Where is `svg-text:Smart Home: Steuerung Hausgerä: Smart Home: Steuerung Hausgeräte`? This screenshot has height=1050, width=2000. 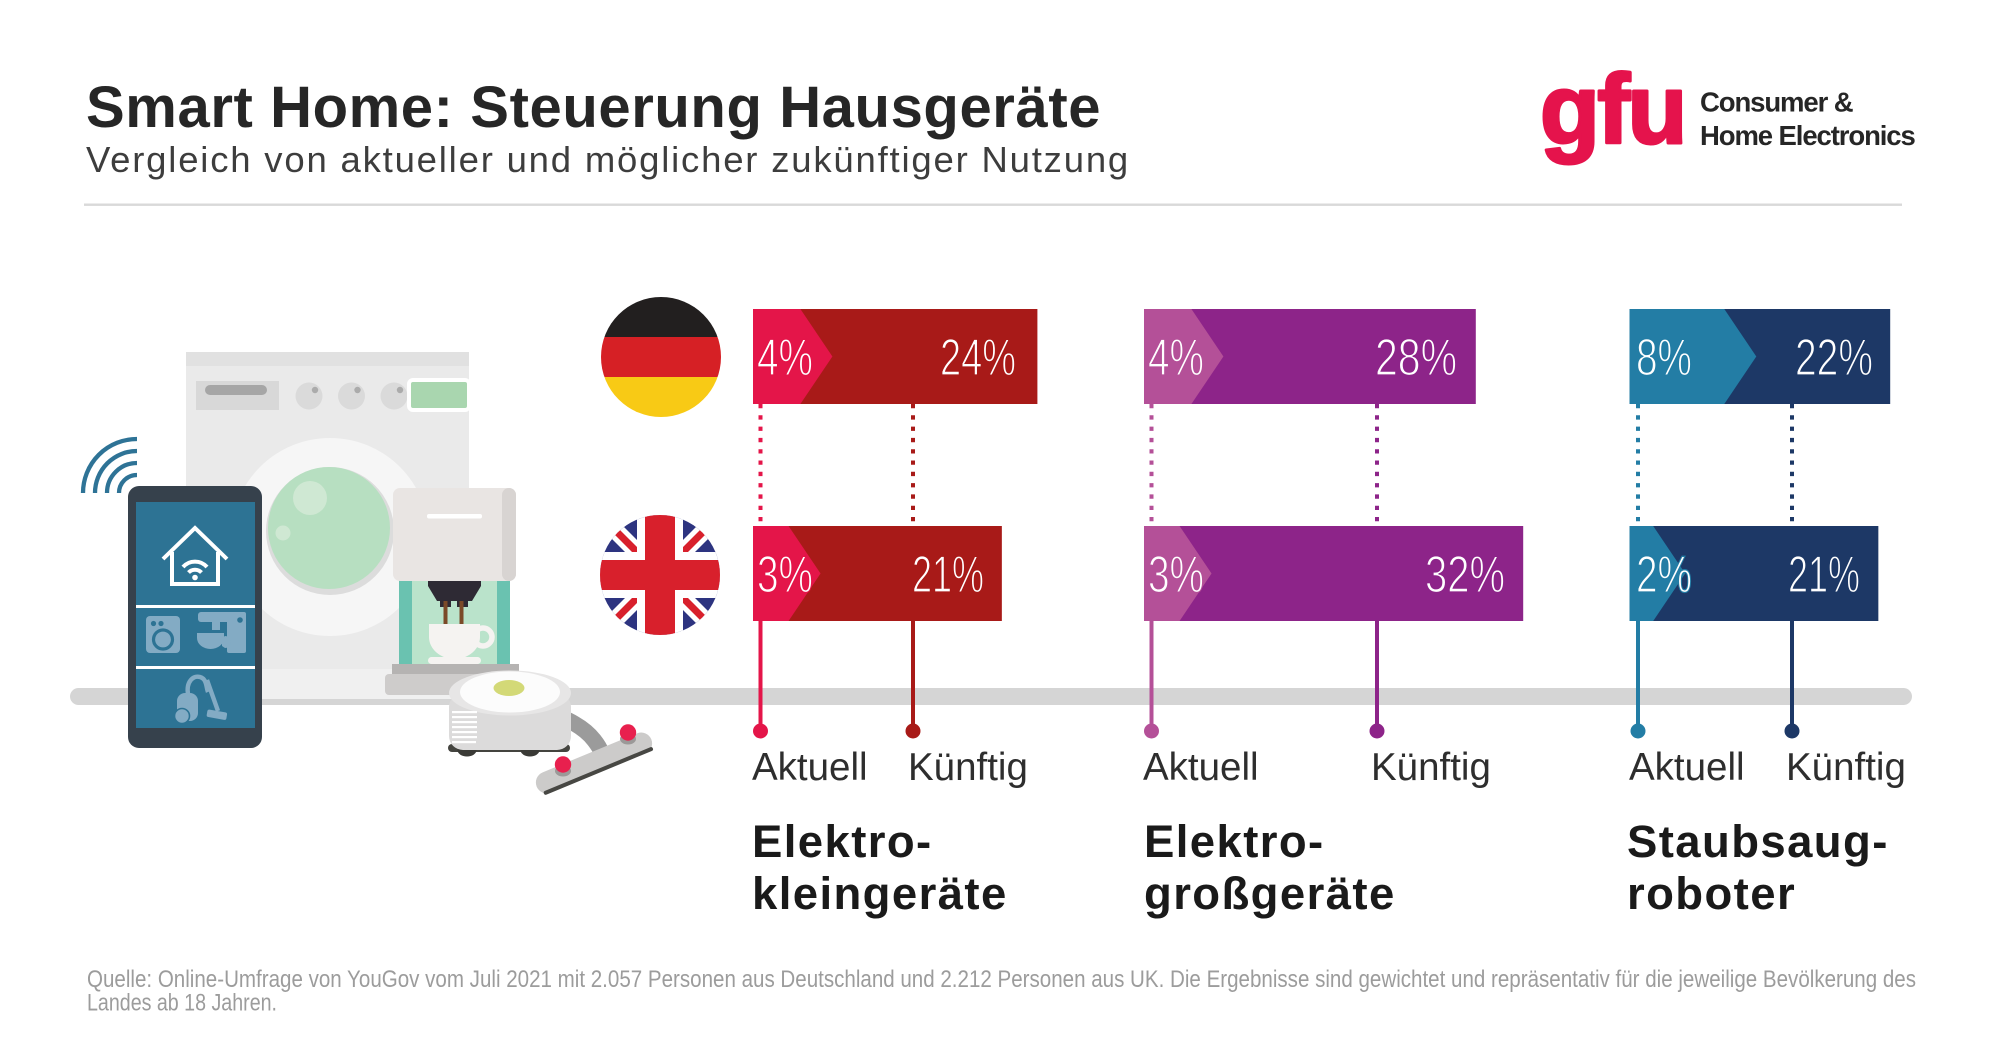 svg-text:Smart Home: Steuerung Hausgerä: Smart Home: Steuerung Hausgeräte is located at coordinates (593, 107).